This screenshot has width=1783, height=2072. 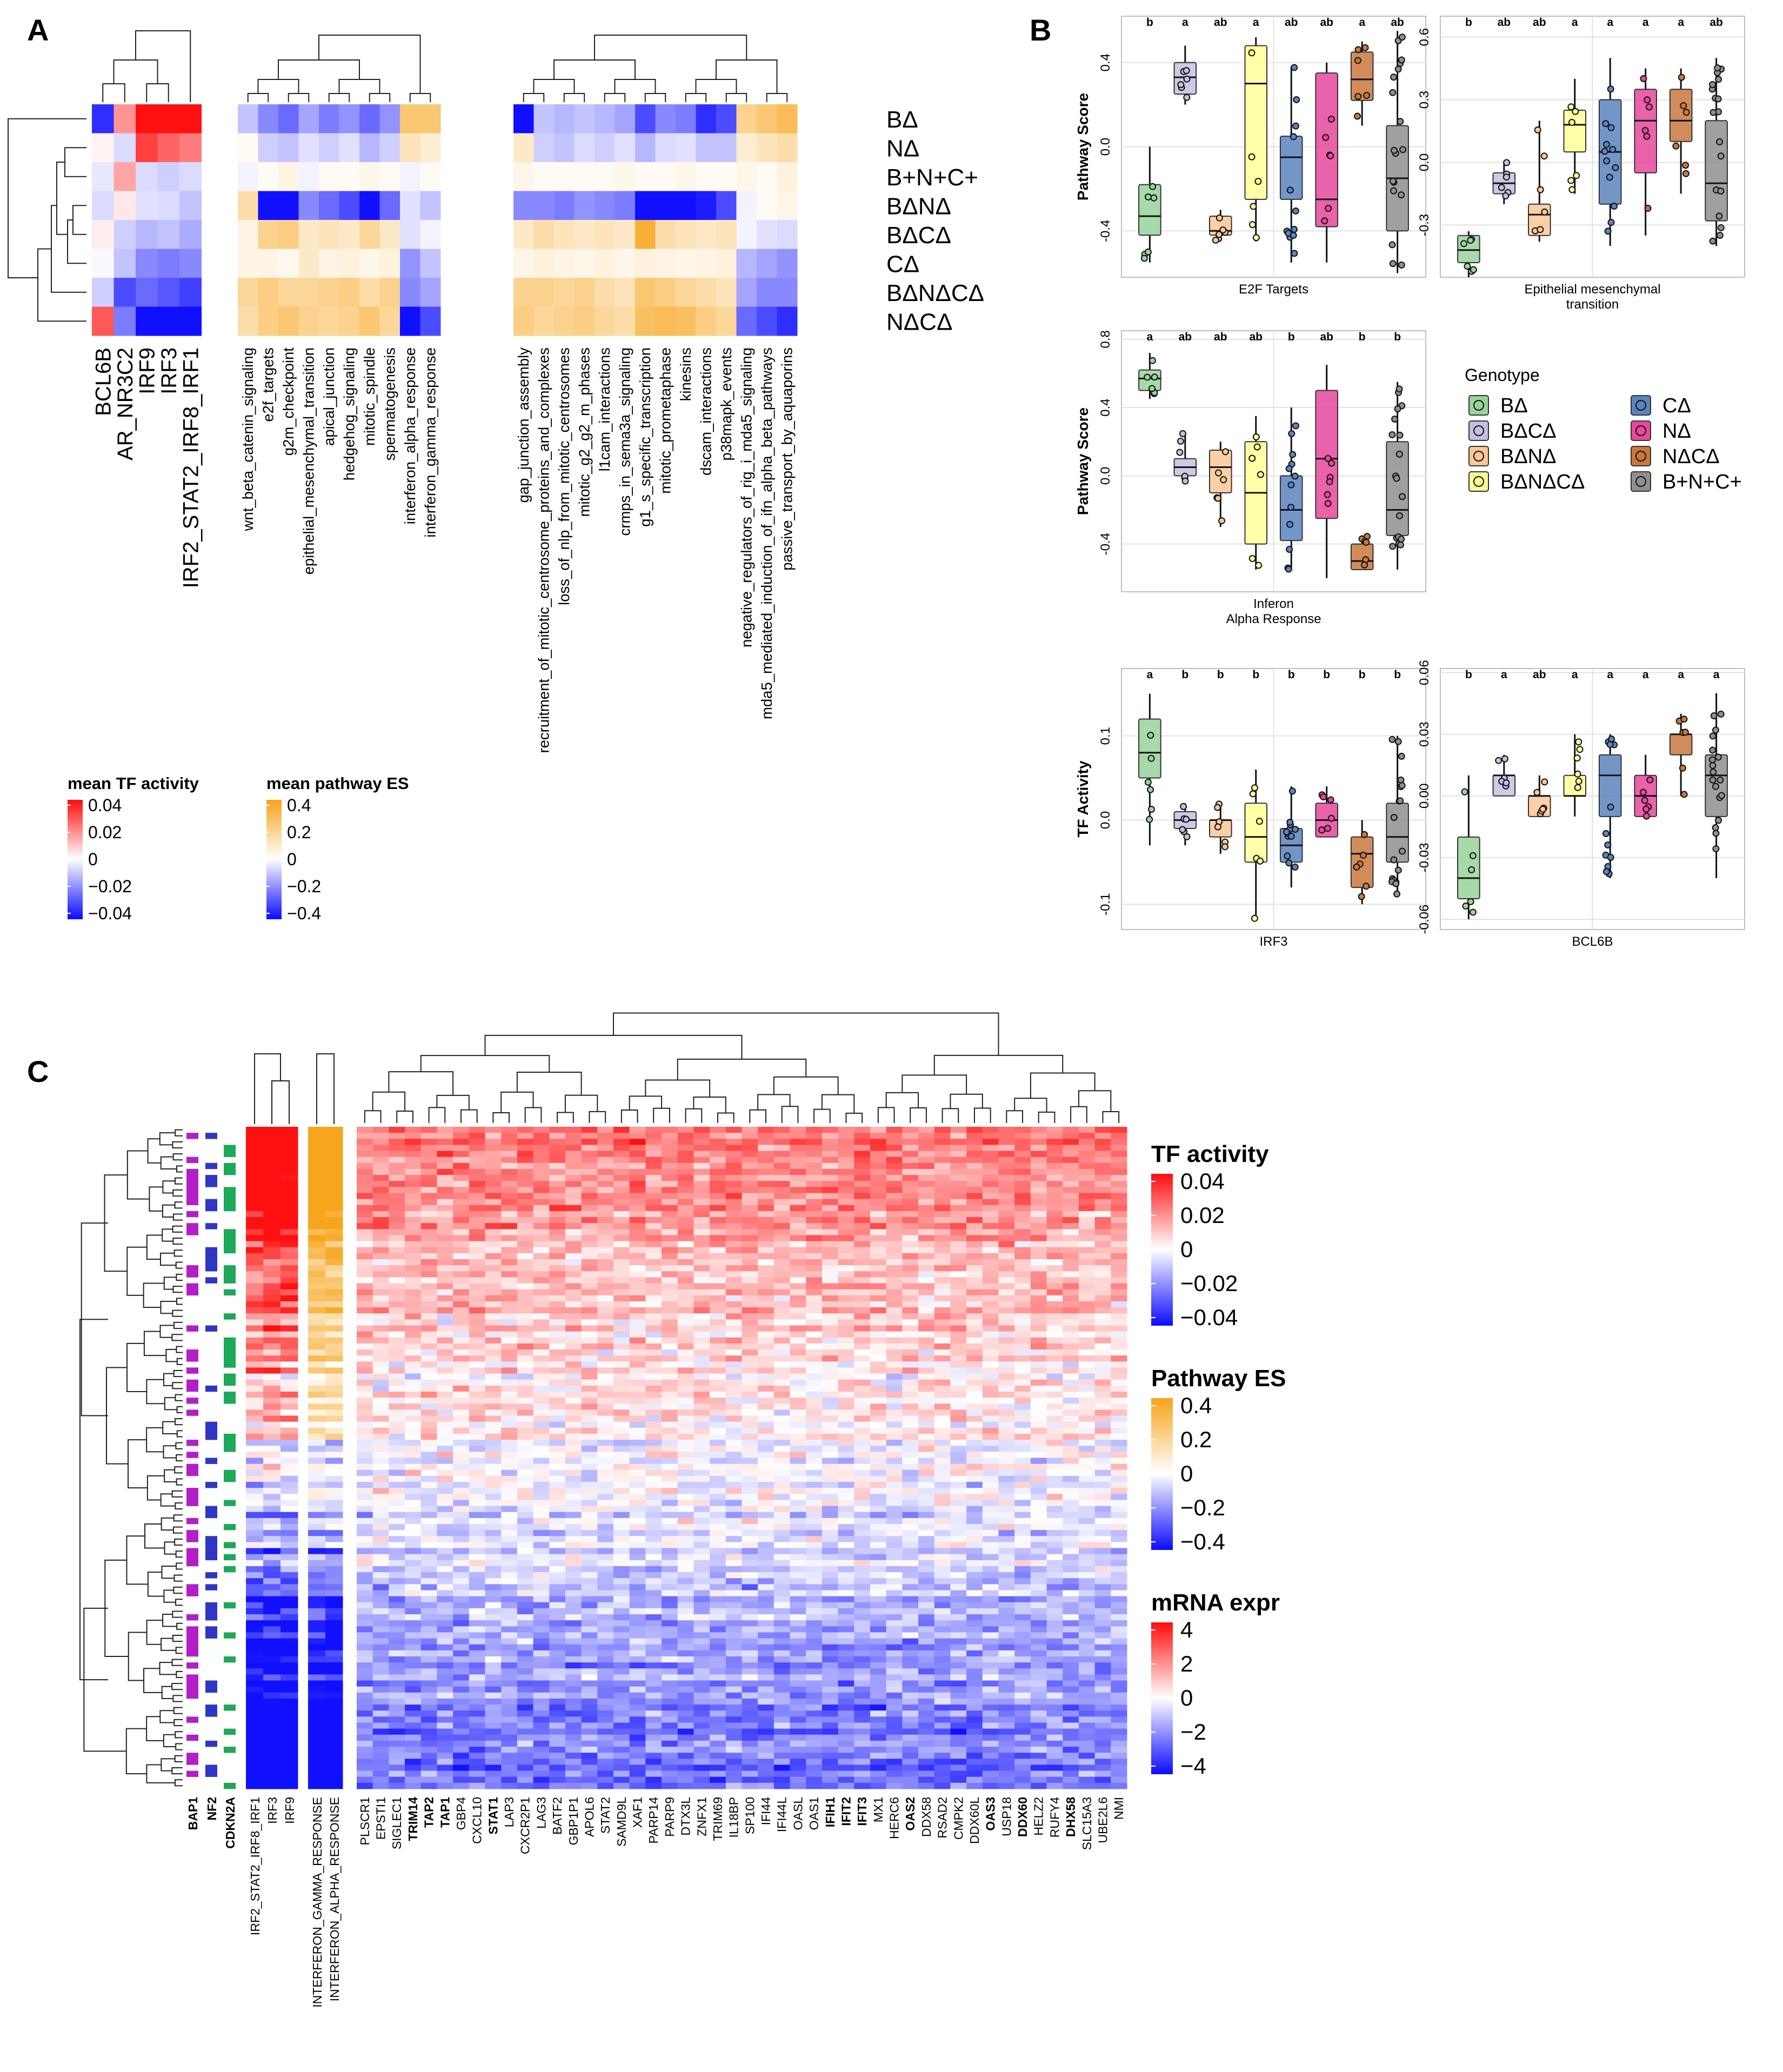 What do you see at coordinates (1291, 675) in the screenshot?
I see `significance-letter: b` at bounding box center [1291, 675].